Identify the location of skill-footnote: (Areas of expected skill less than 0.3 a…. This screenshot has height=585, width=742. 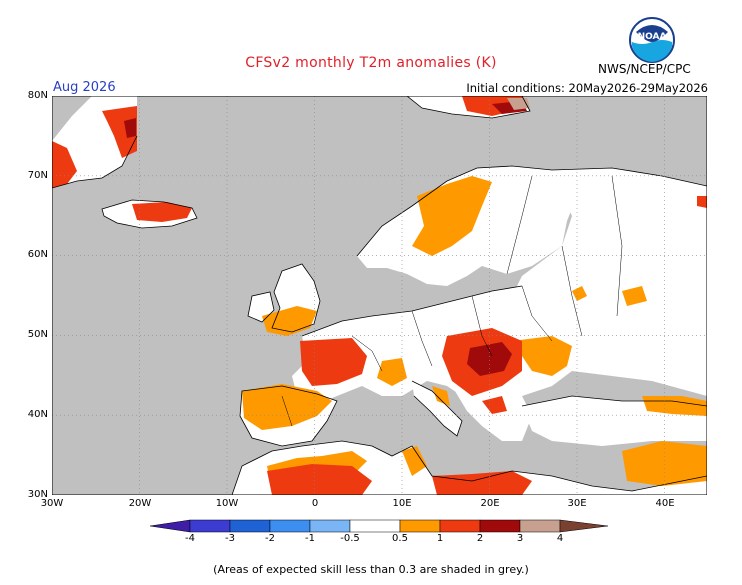
(371, 569).